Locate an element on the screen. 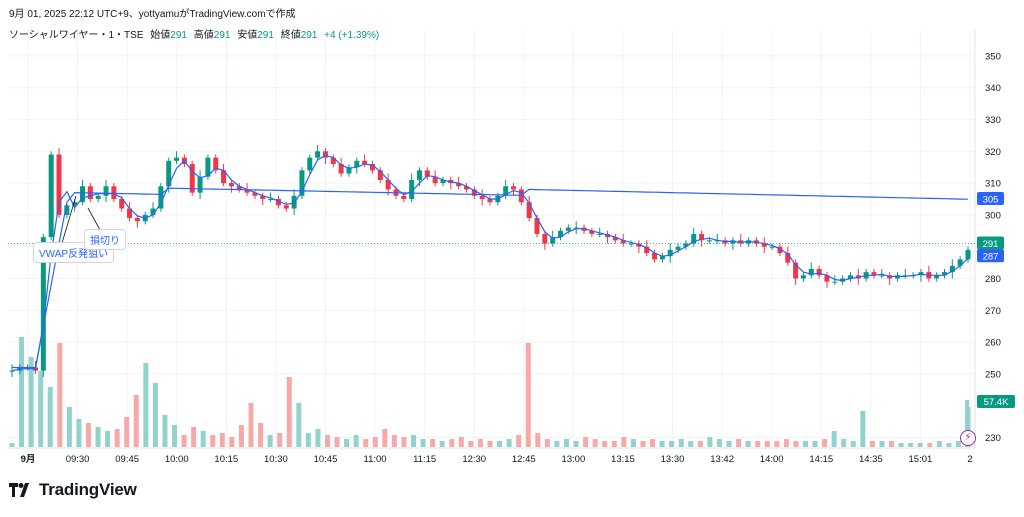 The image size is (1024, 517). vwap-price-badge: 305 is located at coordinates (991, 199).